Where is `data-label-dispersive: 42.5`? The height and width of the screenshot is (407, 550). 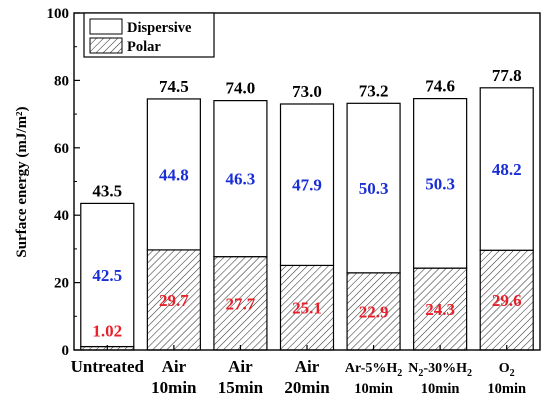
data-label-dispersive: 42.5 is located at coordinates (107, 275).